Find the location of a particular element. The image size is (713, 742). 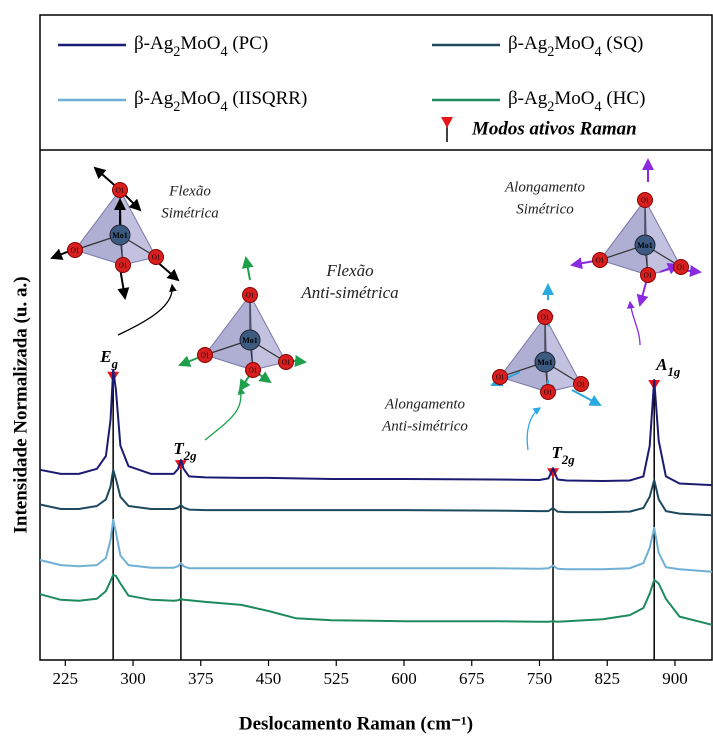

x-tick-label: 750 is located at coordinates (540, 678).